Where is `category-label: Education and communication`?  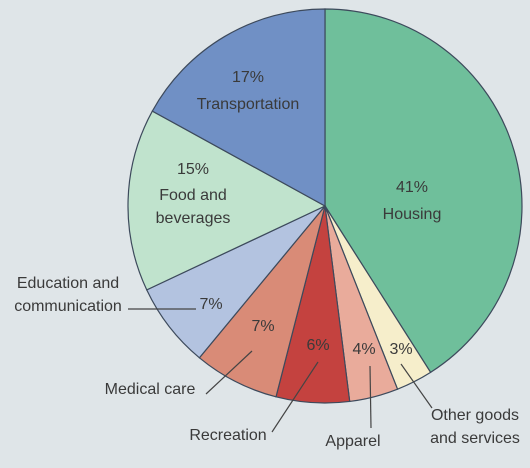 category-label: Education and communication is located at coordinates (68, 295).